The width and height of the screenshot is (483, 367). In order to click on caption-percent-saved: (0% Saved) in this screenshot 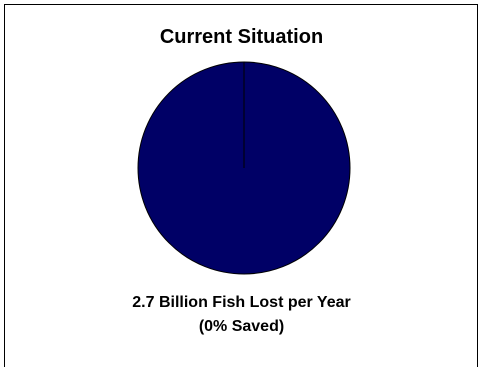, I will do `click(241, 327)`.